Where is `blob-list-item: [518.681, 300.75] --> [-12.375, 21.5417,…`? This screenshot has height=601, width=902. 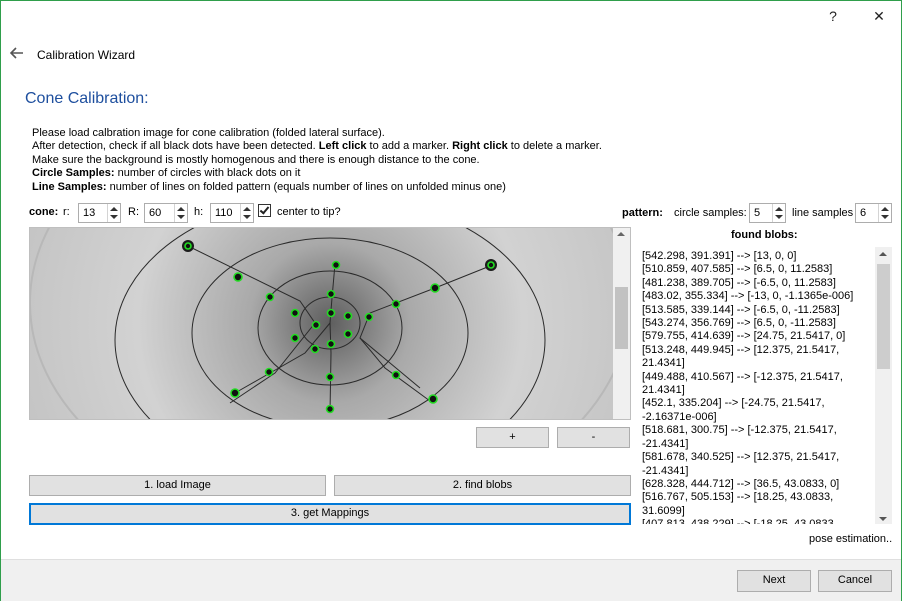 blob-list-item: [518.681, 300.75] --> [-12.375, 21.5417,… is located at coordinates (739, 437).